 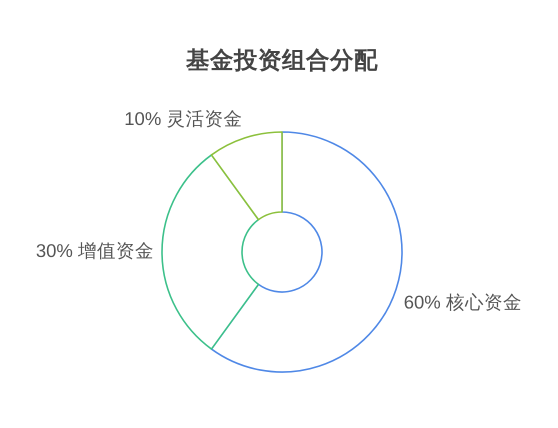 What do you see at coordinates (463, 301) in the screenshot?
I see `slice-label: 60% 核心资金` at bounding box center [463, 301].